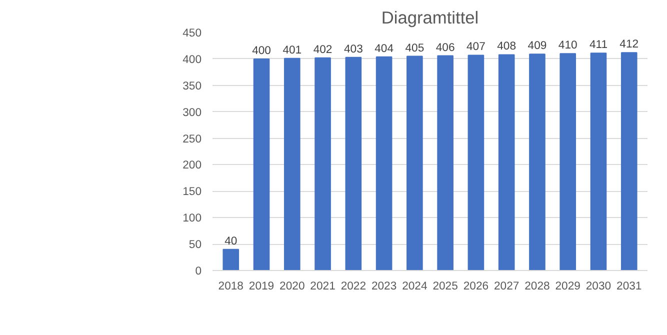 This screenshot has height=335, width=667. Describe the element at coordinates (192, 192) in the screenshot. I see `y-tick-label: 150` at that location.